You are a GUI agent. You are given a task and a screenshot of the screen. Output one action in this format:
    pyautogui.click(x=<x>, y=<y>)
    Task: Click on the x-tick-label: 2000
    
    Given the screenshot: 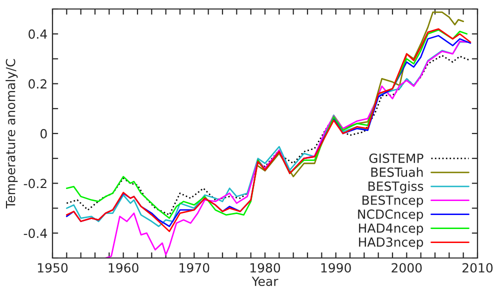 What is the action you would take?
    pyautogui.click(x=407, y=268)
    